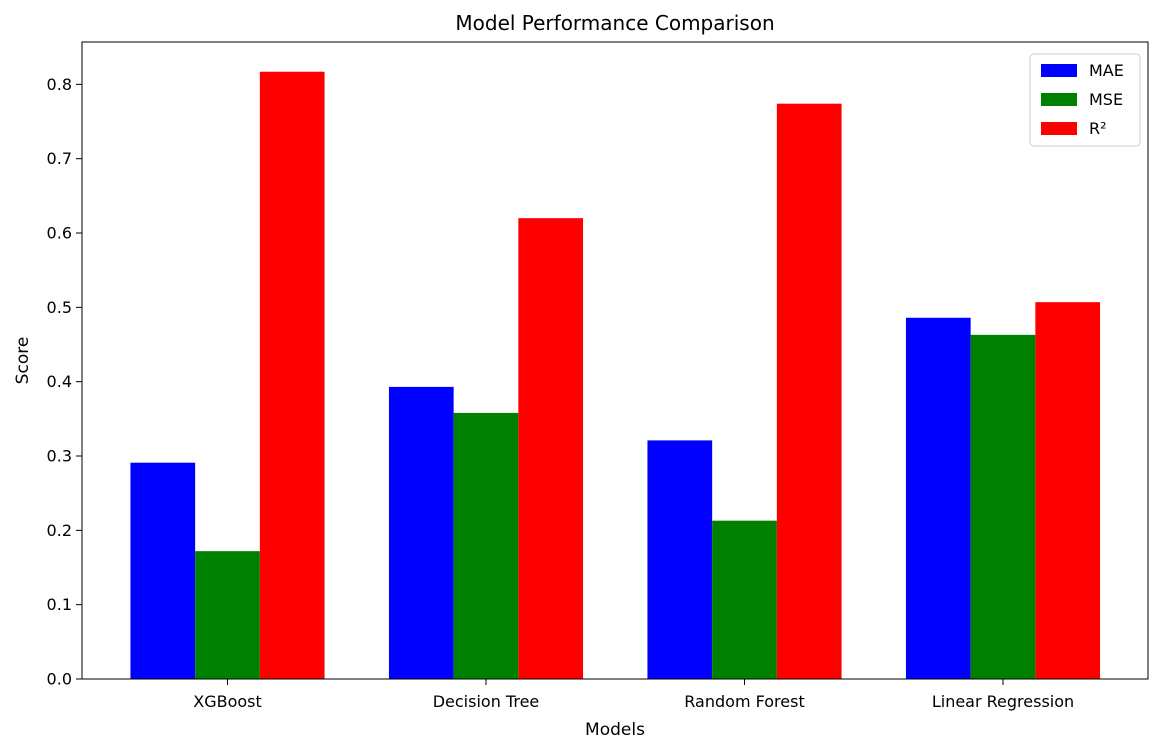 The height and width of the screenshot is (747, 1159). What do you see at coordinates (292, 375) in the screenshot?
I see `bar-r-xgboost` at bounding box center [292, 375].